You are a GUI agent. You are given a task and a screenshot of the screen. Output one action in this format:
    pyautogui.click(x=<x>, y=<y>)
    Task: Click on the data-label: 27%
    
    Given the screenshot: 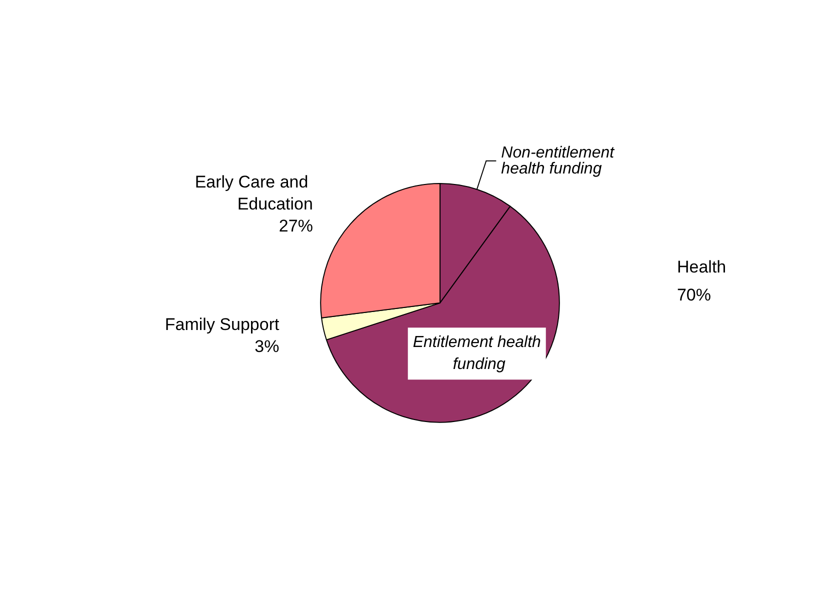 What is the action you would take?
    pyautogui.click(x=295, y=226)
    